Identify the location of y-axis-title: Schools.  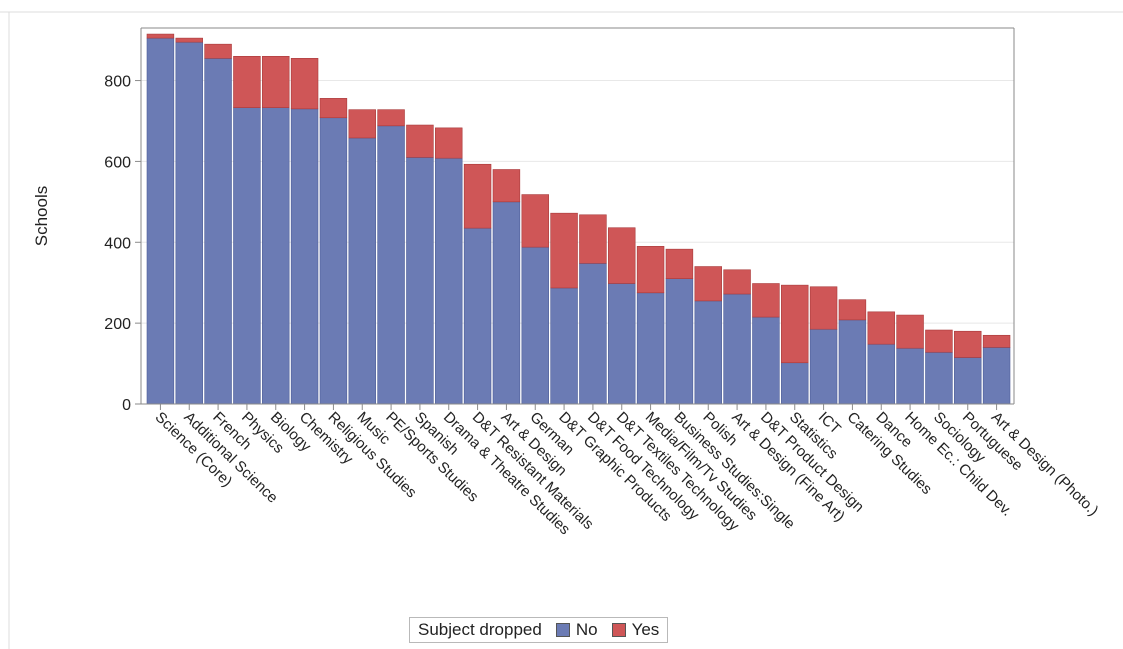
(41, 216).